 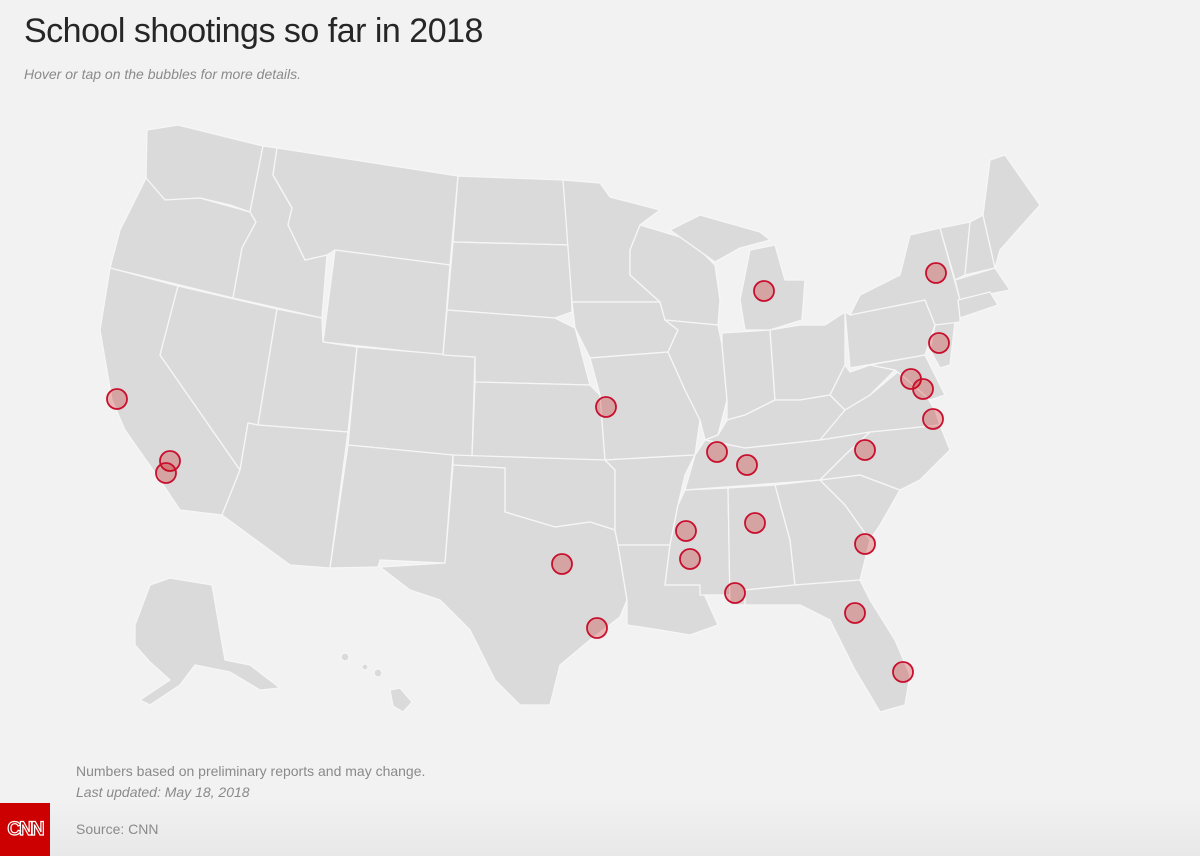 I want to click on state-michigan-upper, so click(x=720, y=238).